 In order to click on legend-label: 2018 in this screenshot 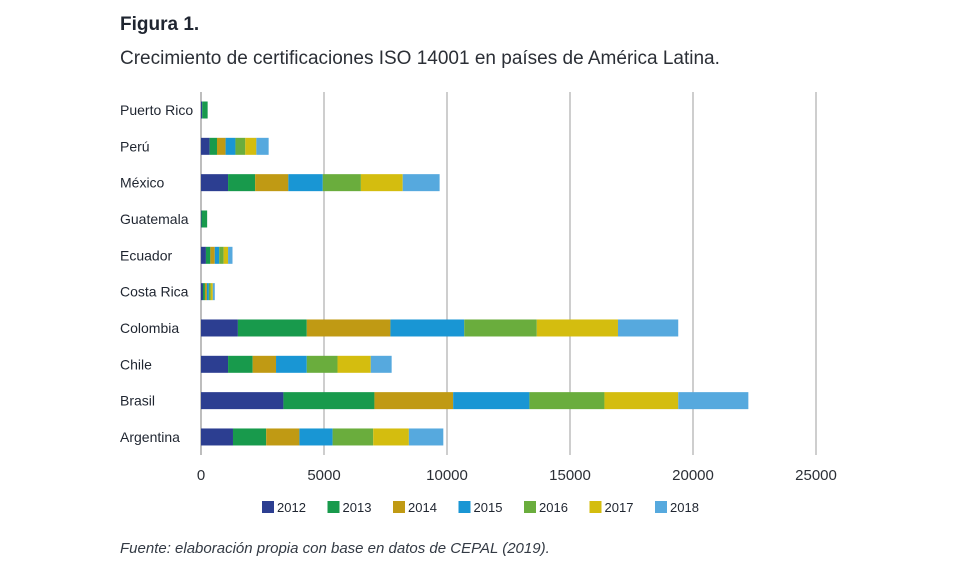, I will do `click(684, 507)`.